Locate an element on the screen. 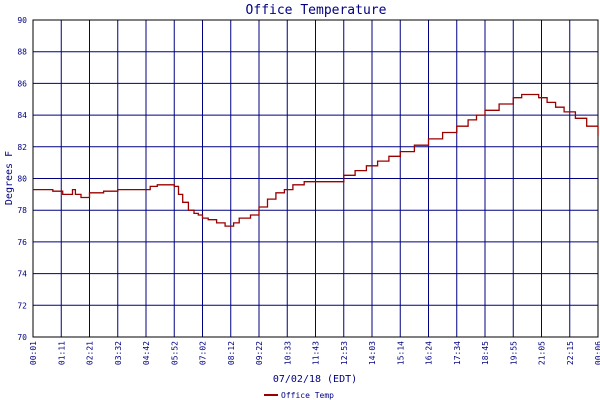 This screenshot has height=400, width=600. x-tick-label: 03:32 is located at coordinates (118, 353).